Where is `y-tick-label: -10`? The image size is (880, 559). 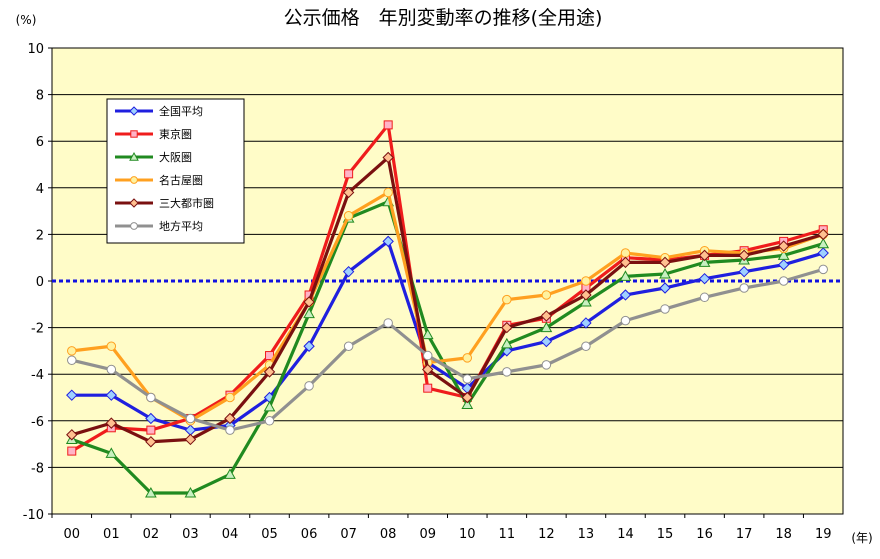 y-tick-label: -10 is located at coordinates (33, 515).